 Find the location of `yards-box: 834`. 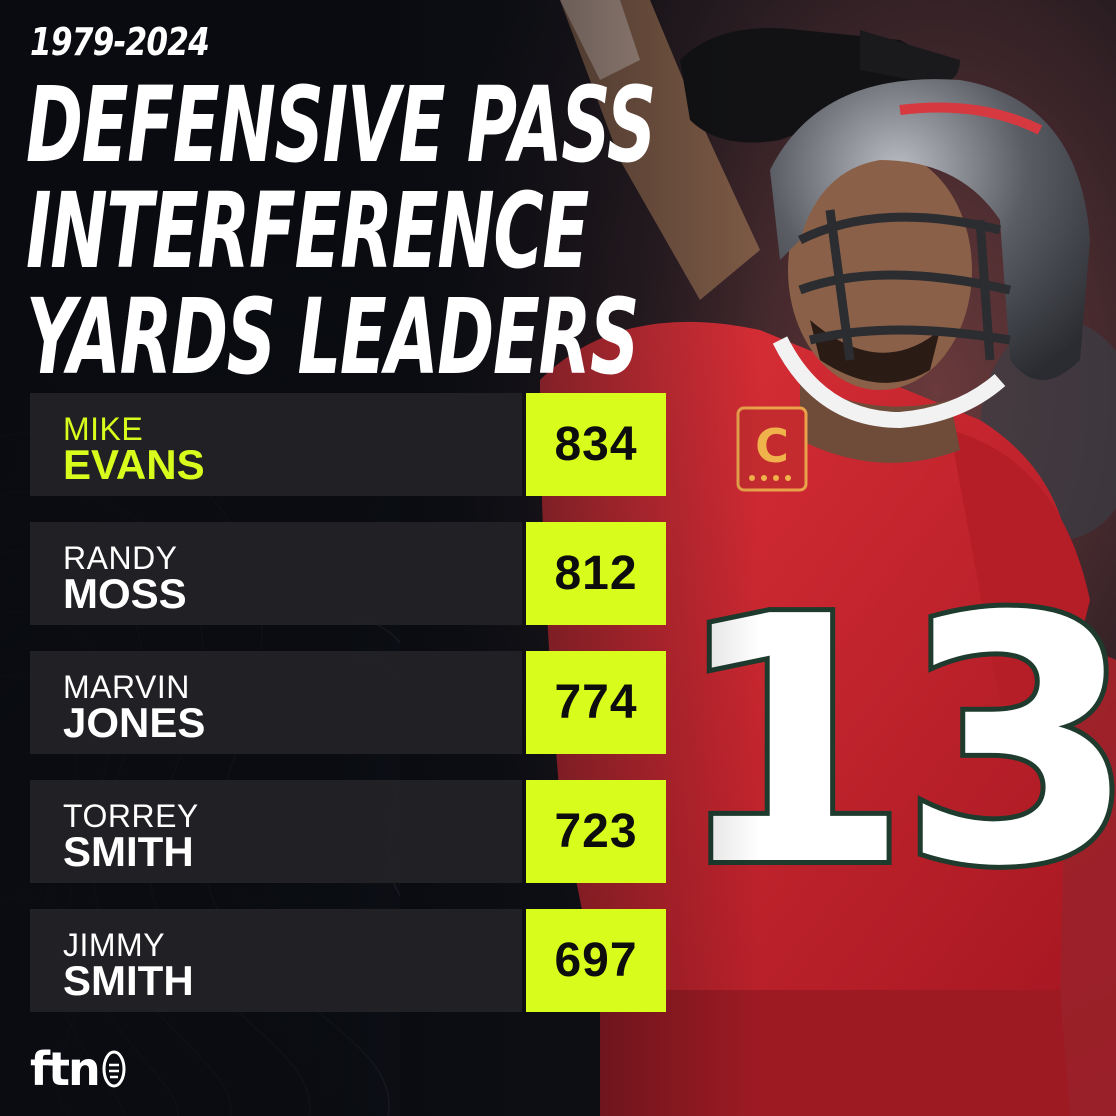

yards-box: 834 is located at coordinates (596, 444).